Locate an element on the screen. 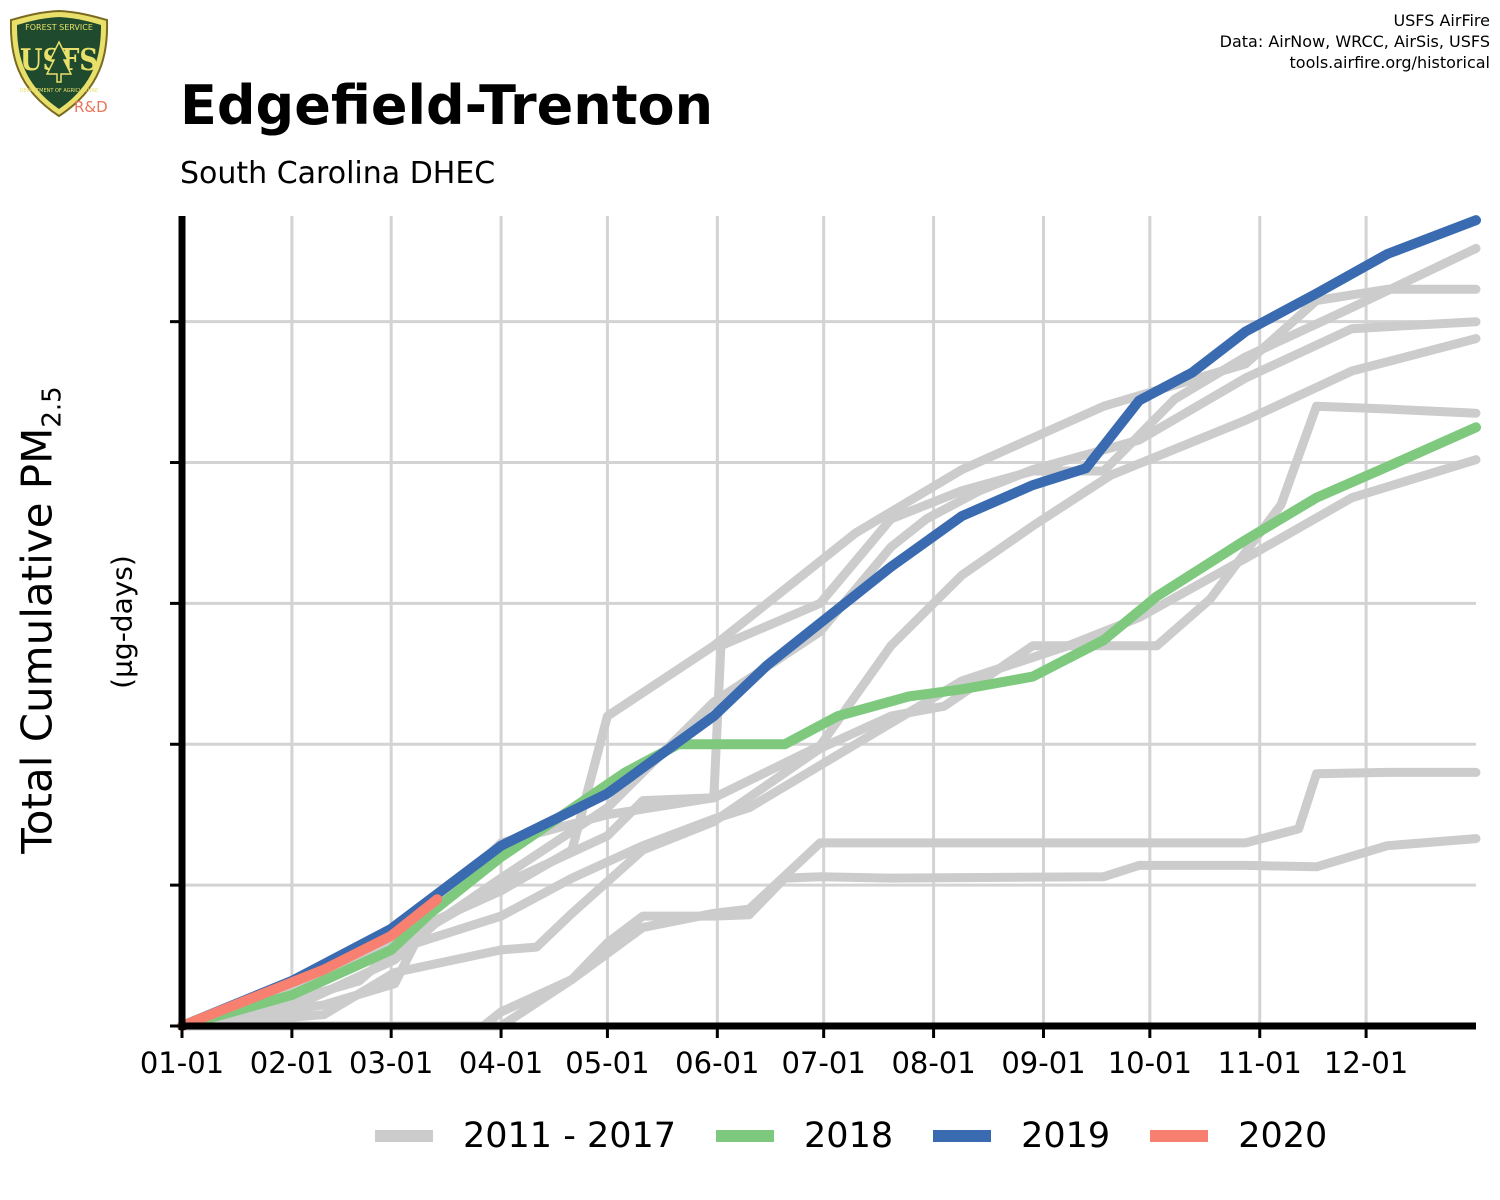 The image size is (1500, 1200). legend-item: 2019 is located at coordinates (1021, 1136).